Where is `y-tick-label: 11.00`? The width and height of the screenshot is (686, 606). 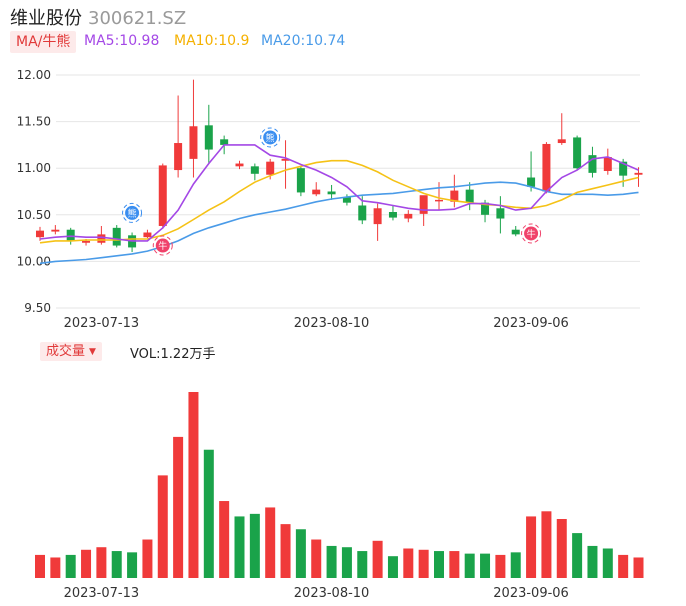 y-tick-label: 11.00 is located at coordinates (34, 168).